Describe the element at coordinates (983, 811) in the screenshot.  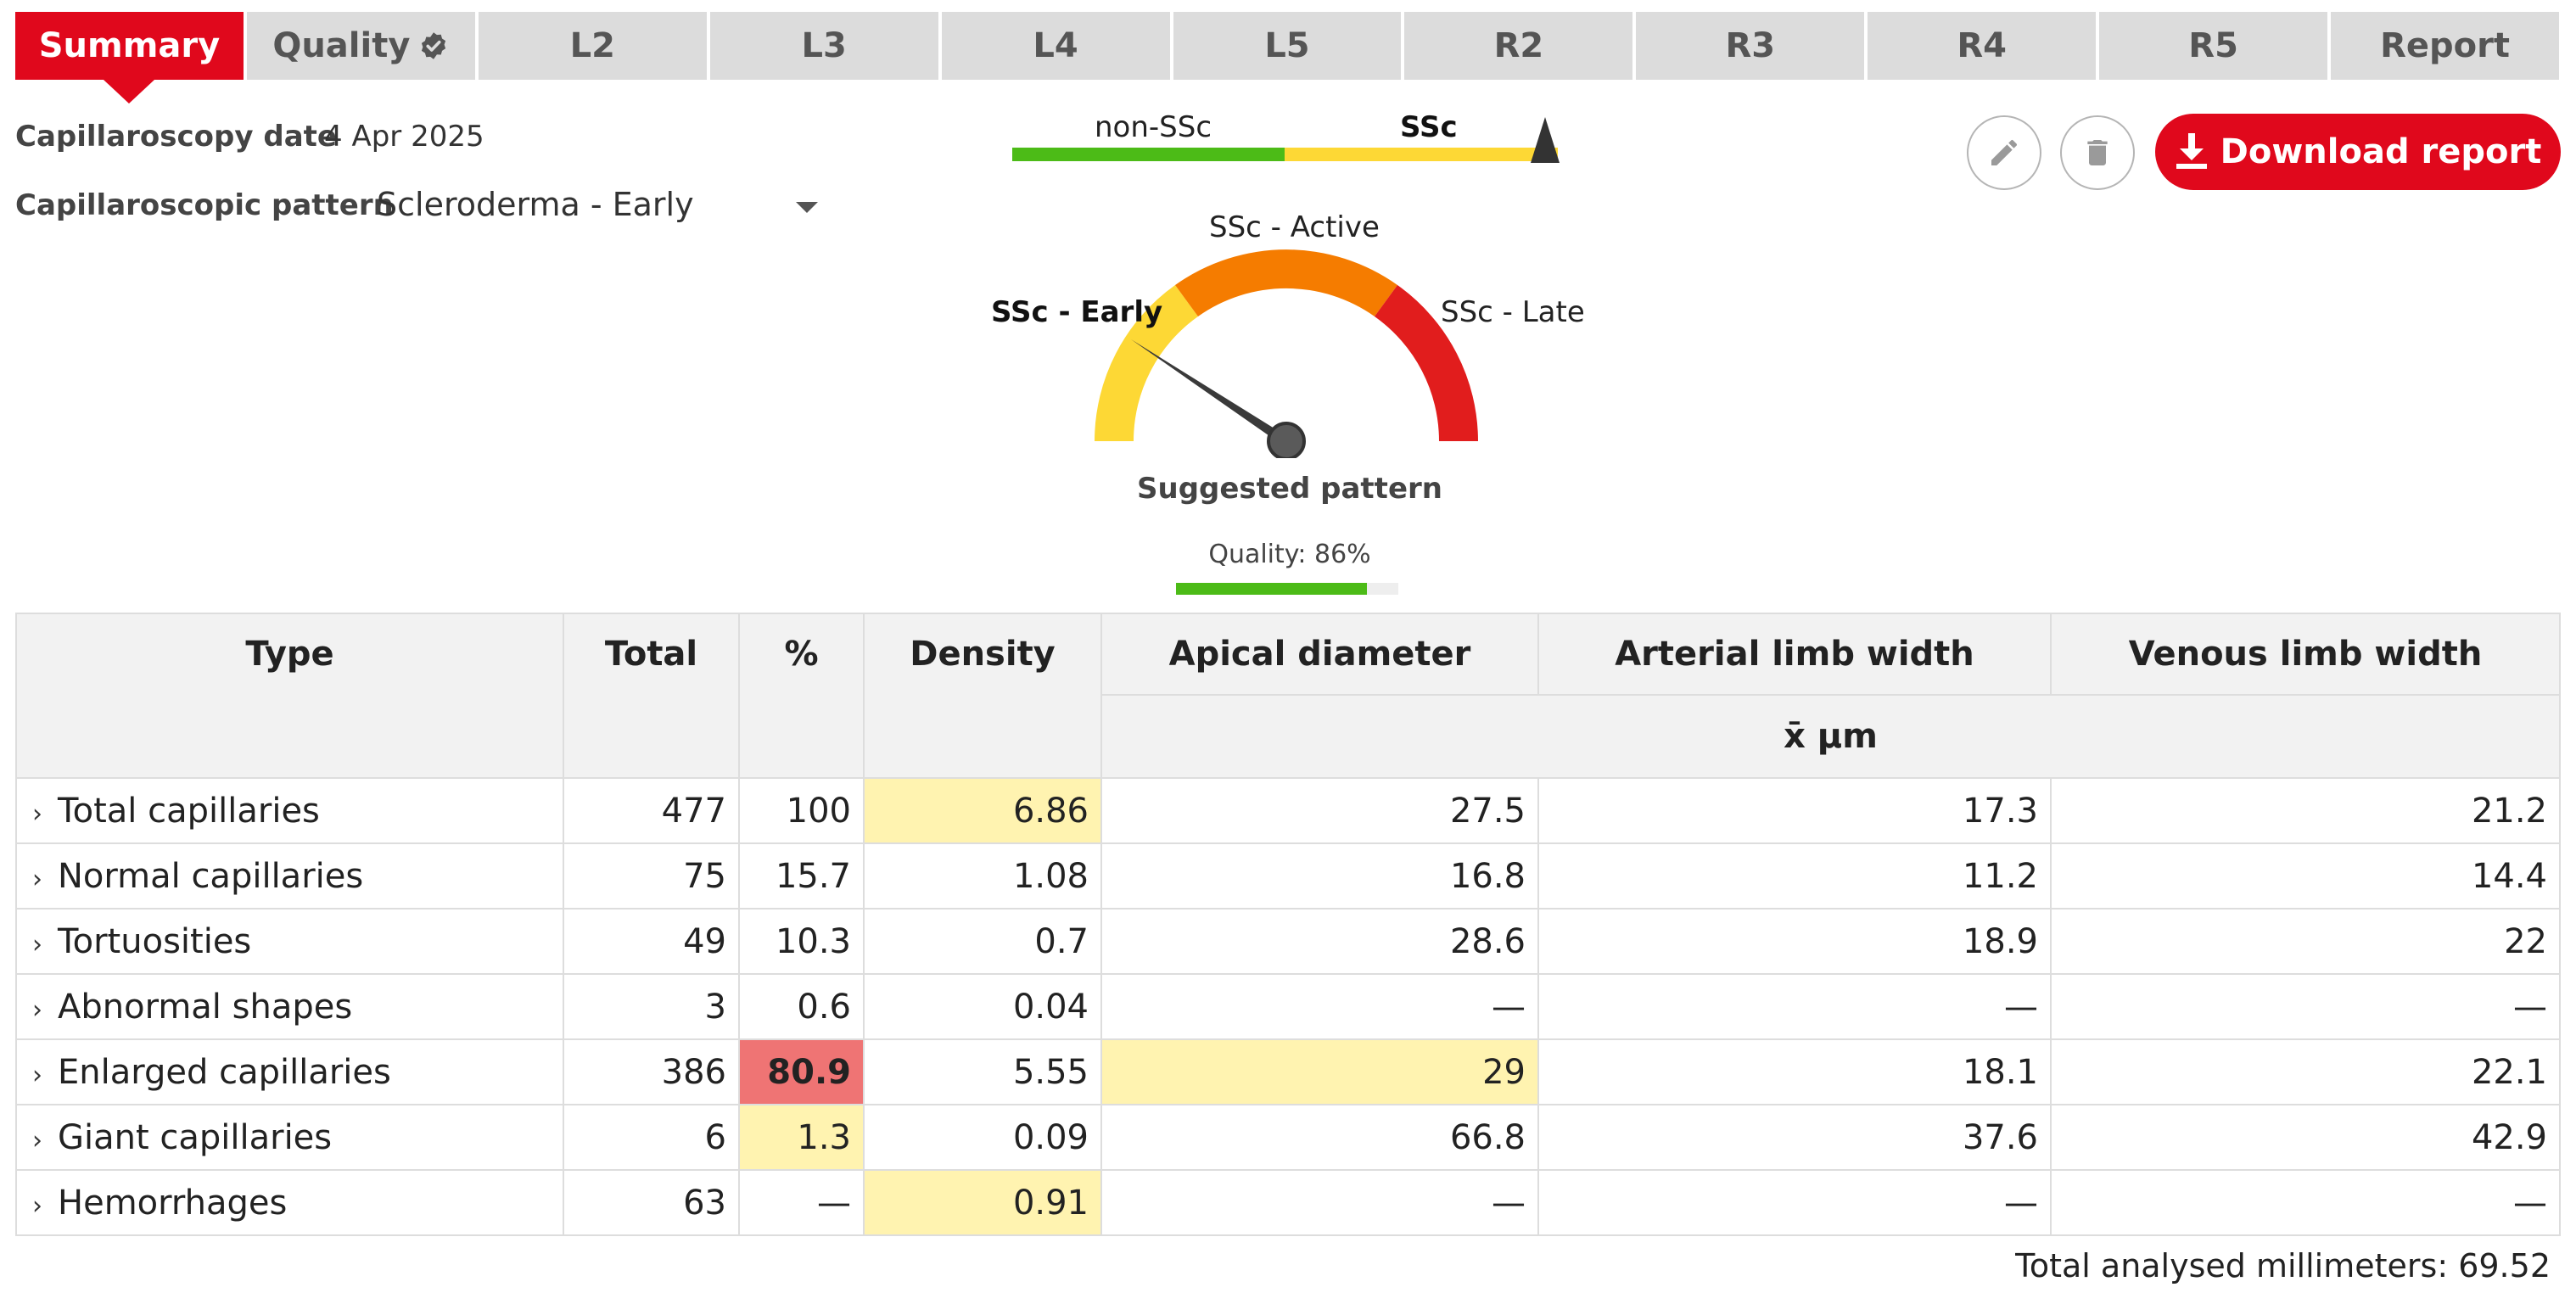
I see `cell-density: 6.86` at that location.